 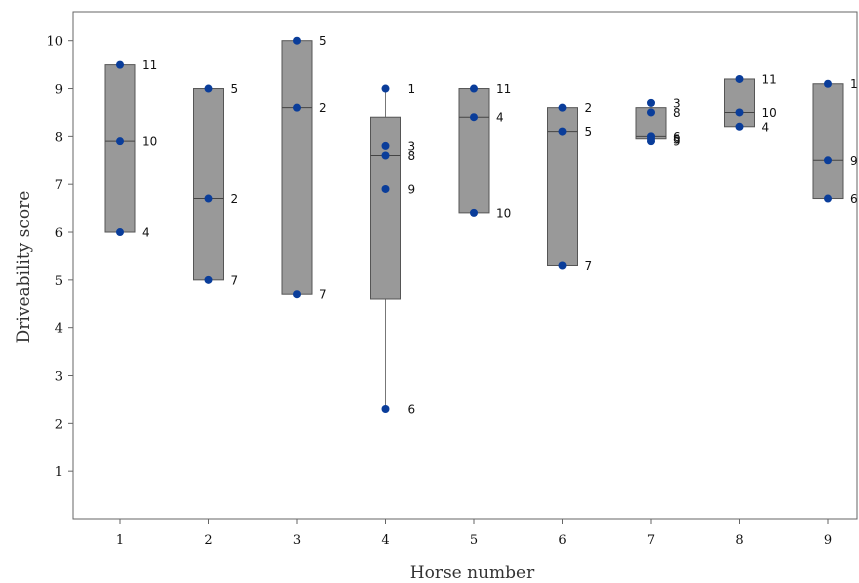 What do you see at coordinates (651, 540) in the screenshot?
I see `x-tick-label: 7` at bounding box center [651, 540].